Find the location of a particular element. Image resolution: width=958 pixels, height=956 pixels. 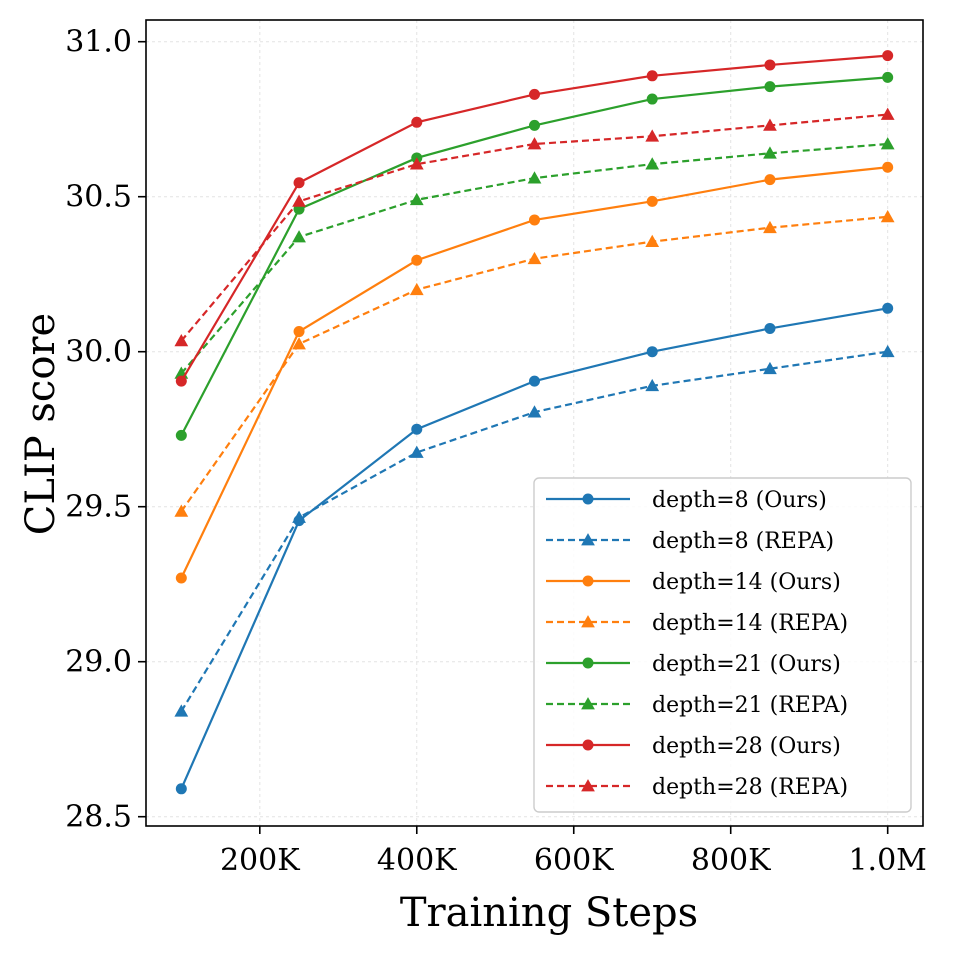

legend-entry: depth=21 (REPA) is located at coordinates (697, 705).